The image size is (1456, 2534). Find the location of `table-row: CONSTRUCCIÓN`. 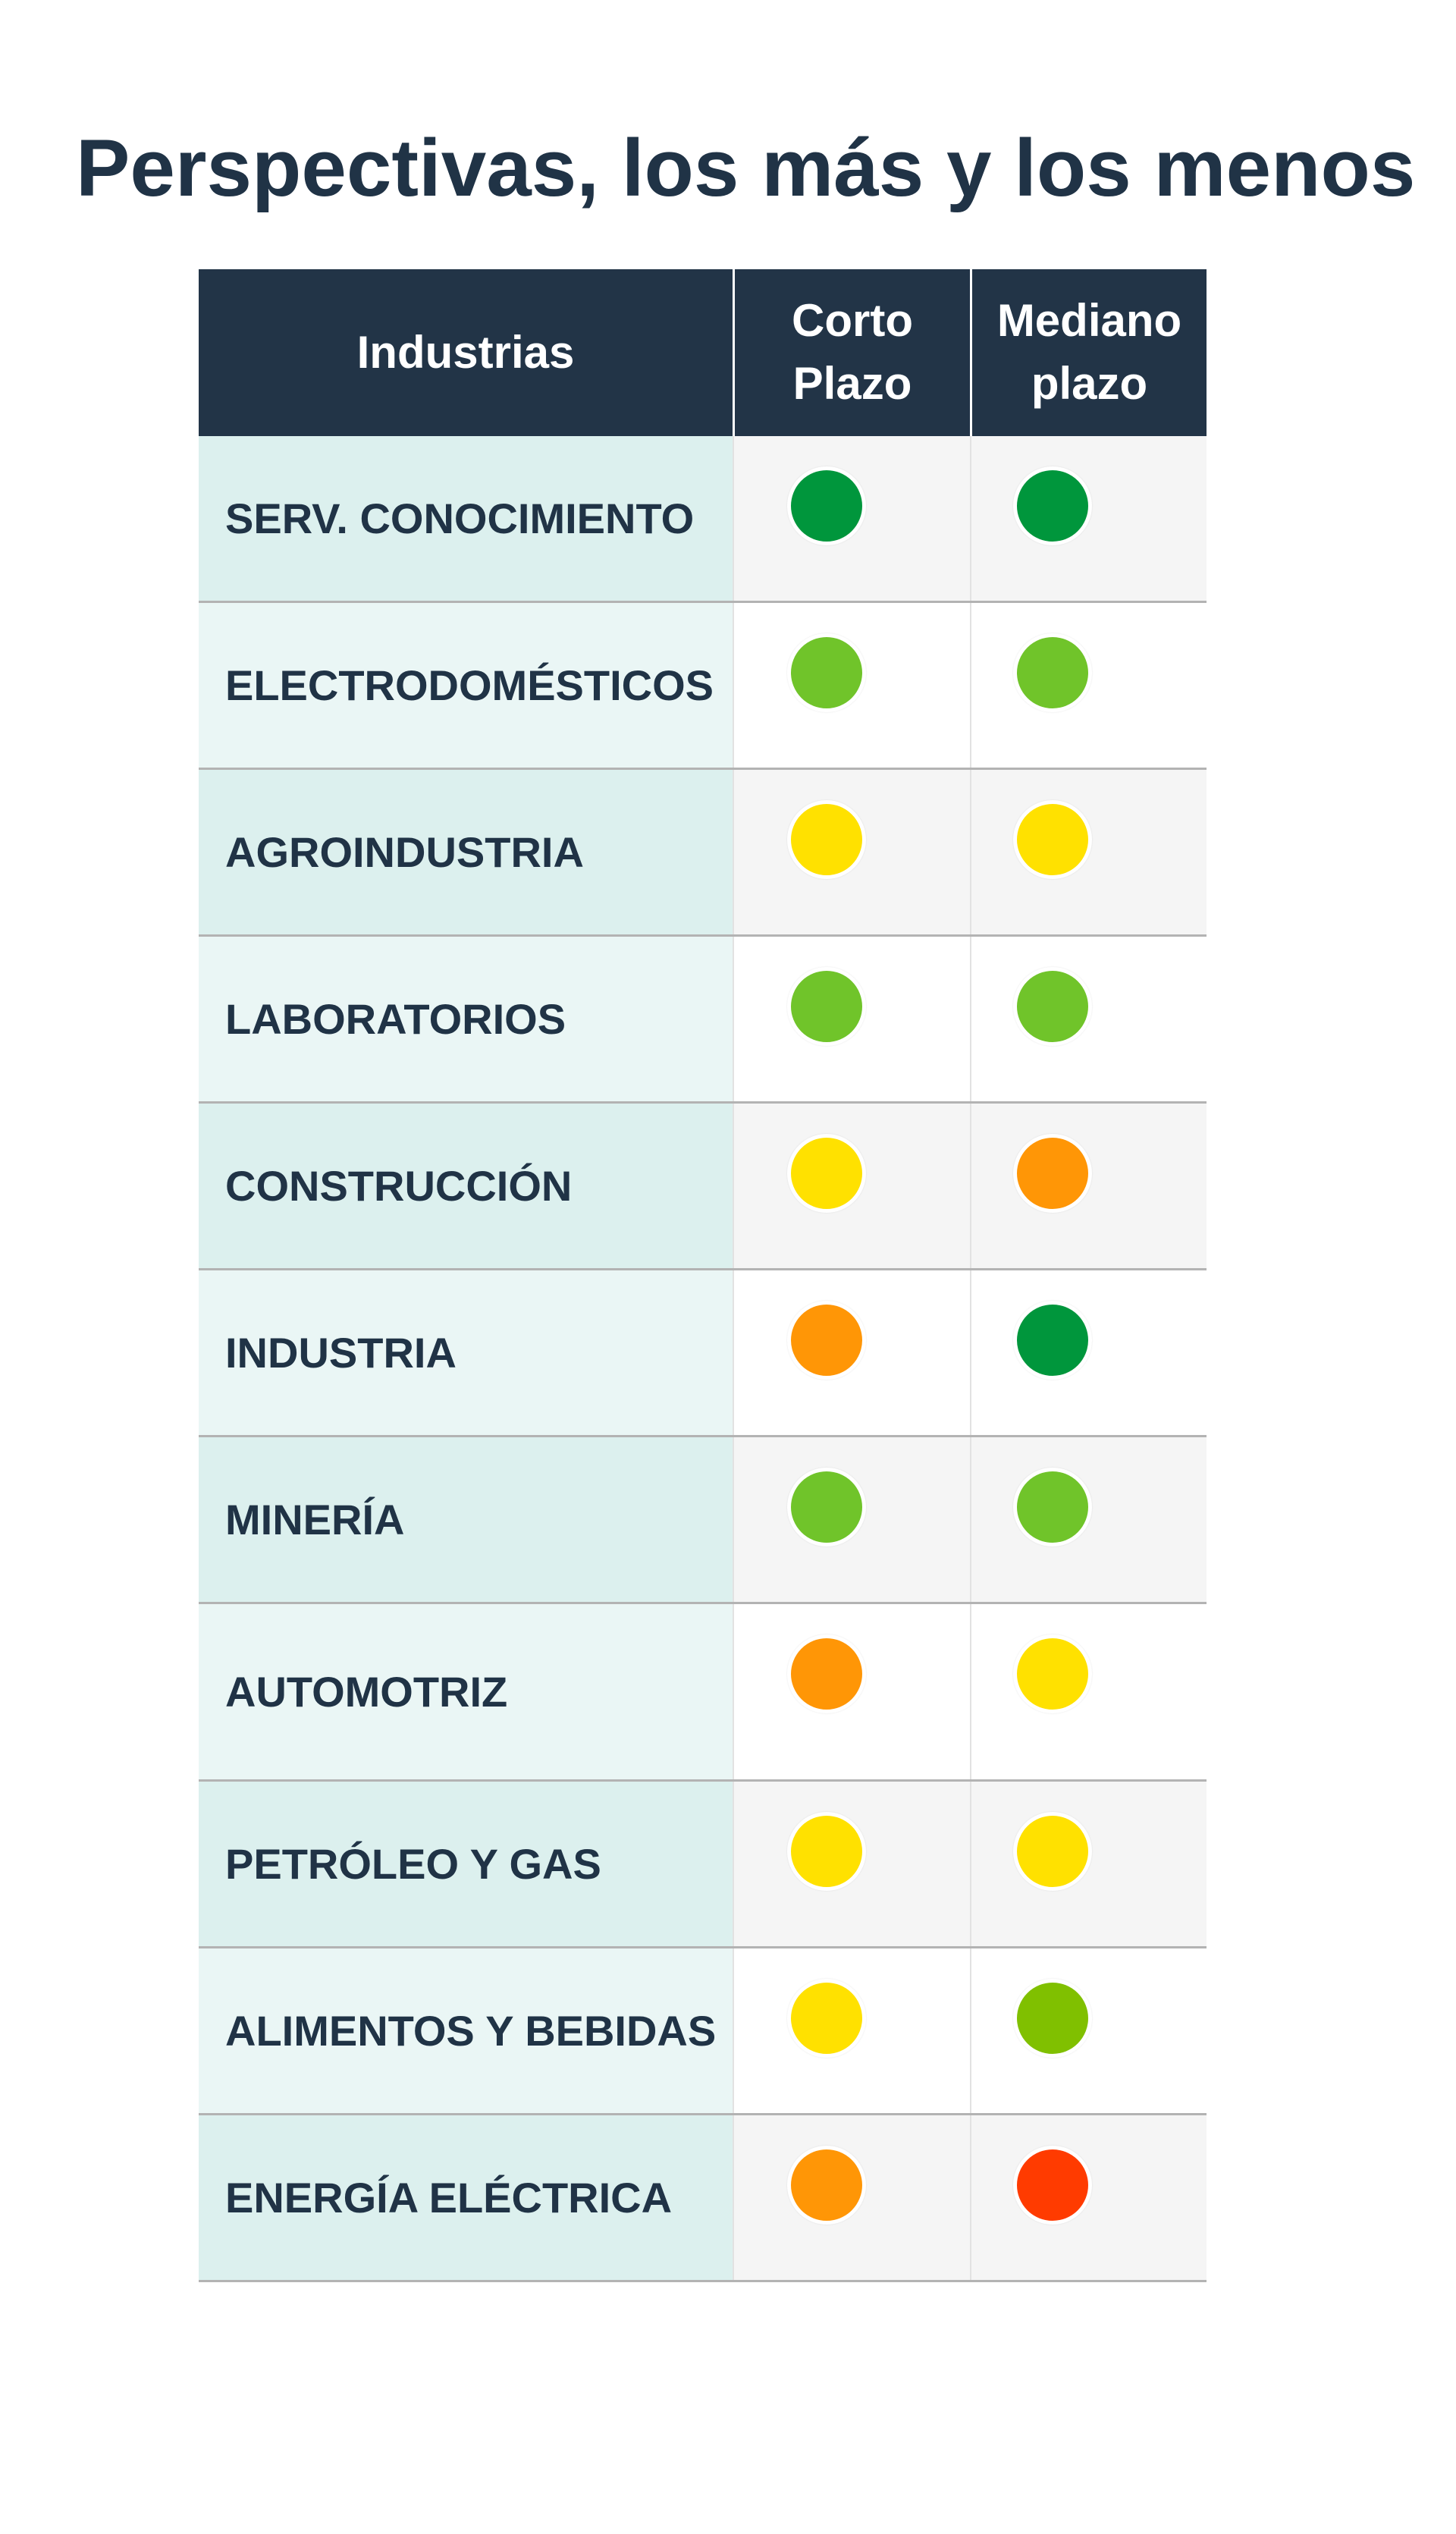

table-row: CONSTRUCCIÓN is located at coordinates (703, 1187).